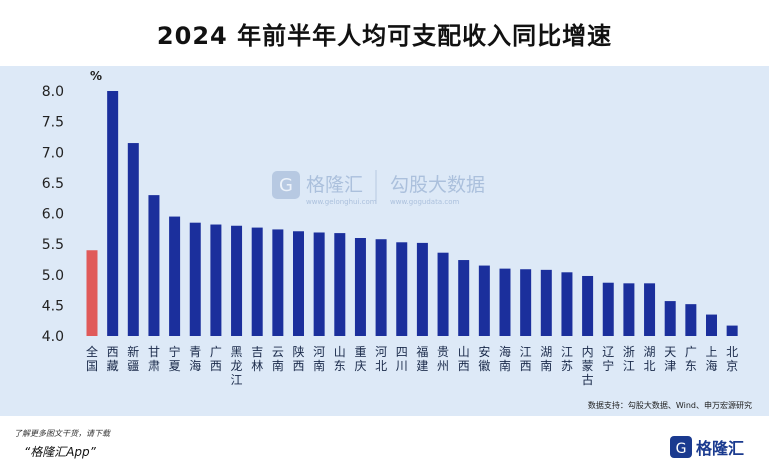  I want to click on x-tick-label: 内蒙古, so click(588, 366).